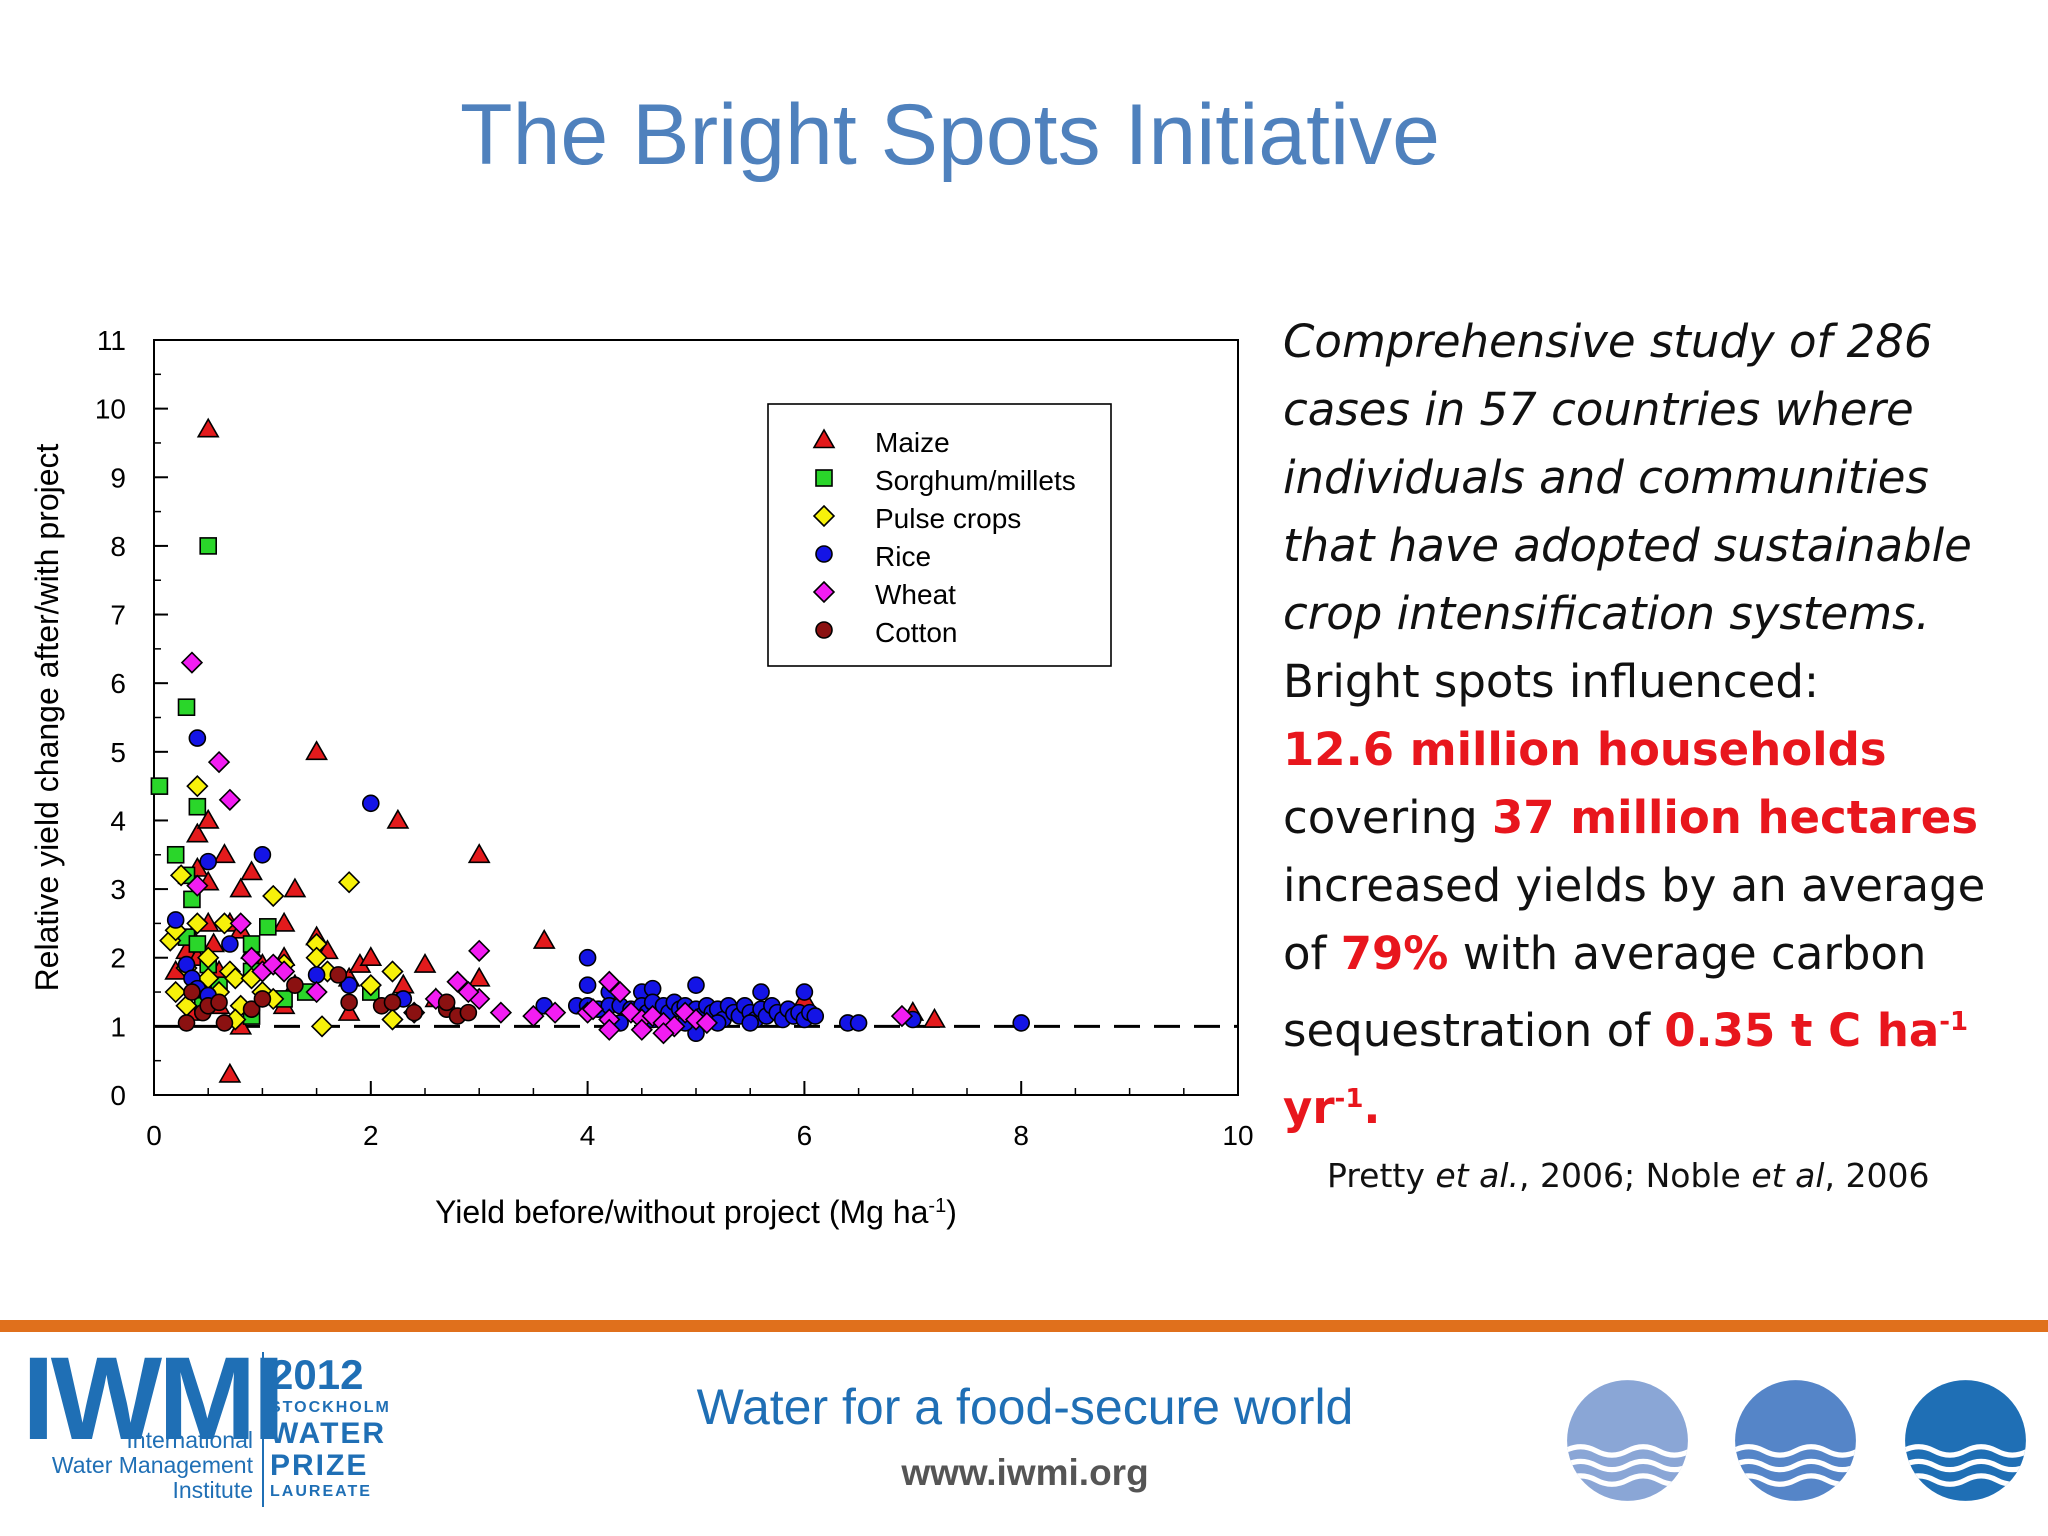 Image resolution: width=2048 pixels, height=1536 pixels. I want to click on x-tick-label: 8, so click(1021, 1135).